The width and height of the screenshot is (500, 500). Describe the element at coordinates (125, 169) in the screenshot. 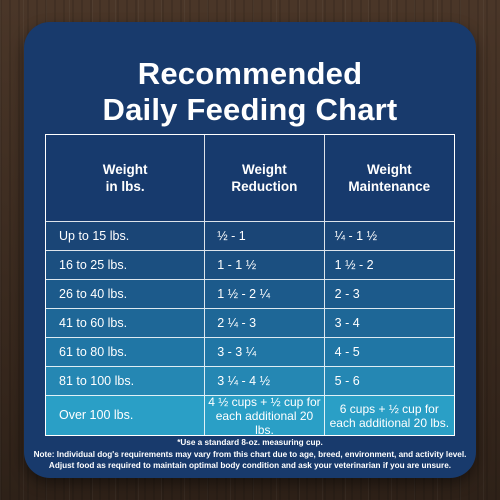

I see `header-weight-line1: Weight` at that location.